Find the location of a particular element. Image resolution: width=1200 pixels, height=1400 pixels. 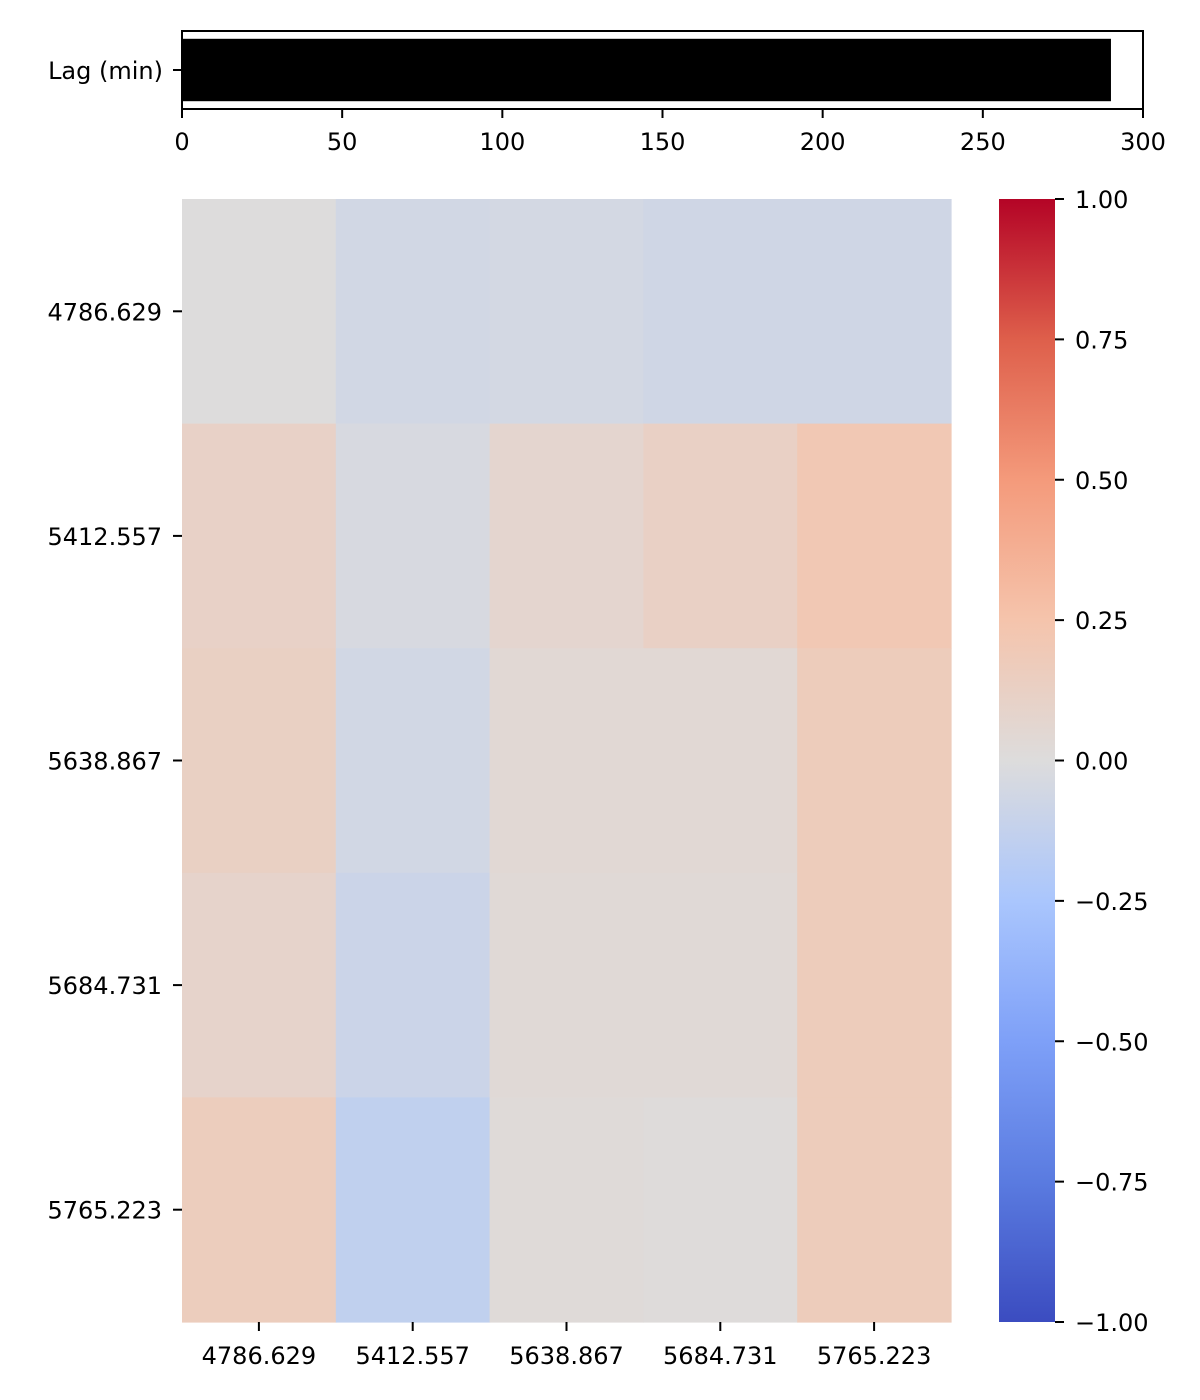

colorbar-tick-label: 0.25 is located at coordinates (1101, 621).